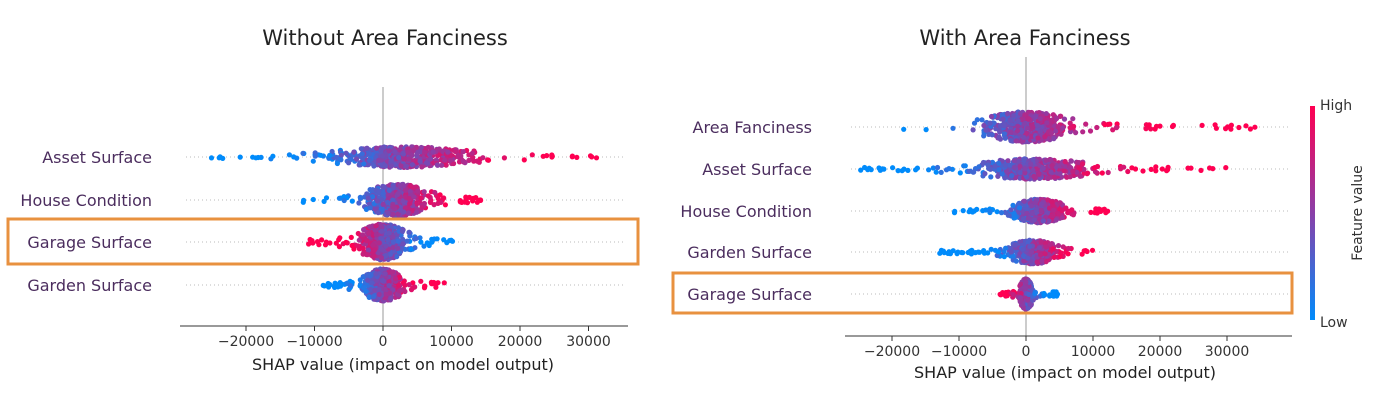 This screenshot has height=416, width=1400. Describe the element at coordinates (1065, 372) in the screenshot. I see `x-axis-label-right: SHAP value (impact on model output)` at that location.